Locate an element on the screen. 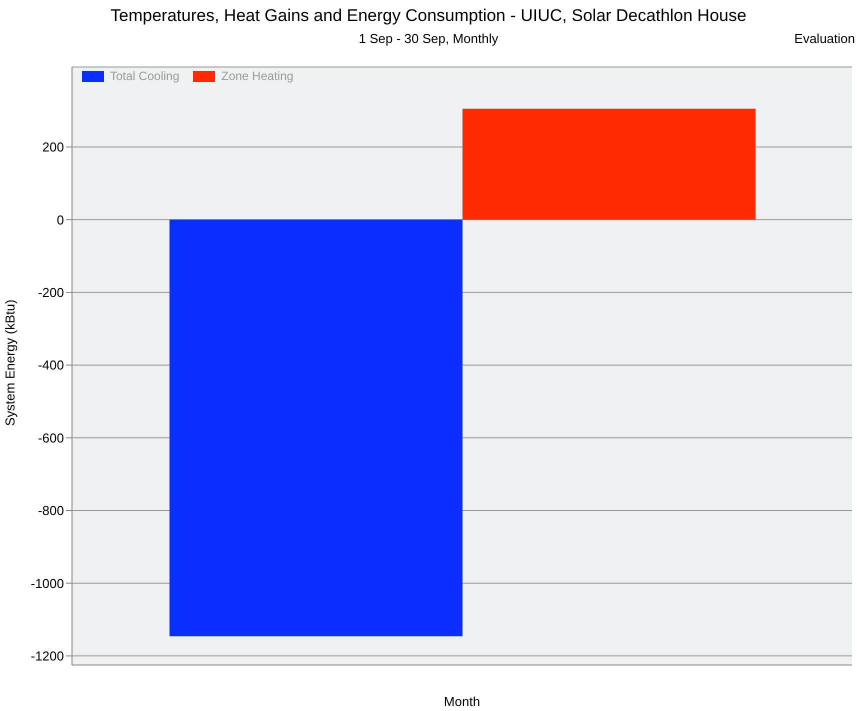 This screenshot has height=711, width=857. y-axis-title: System Energy (kBtu) is located at coordinates (10, 363).